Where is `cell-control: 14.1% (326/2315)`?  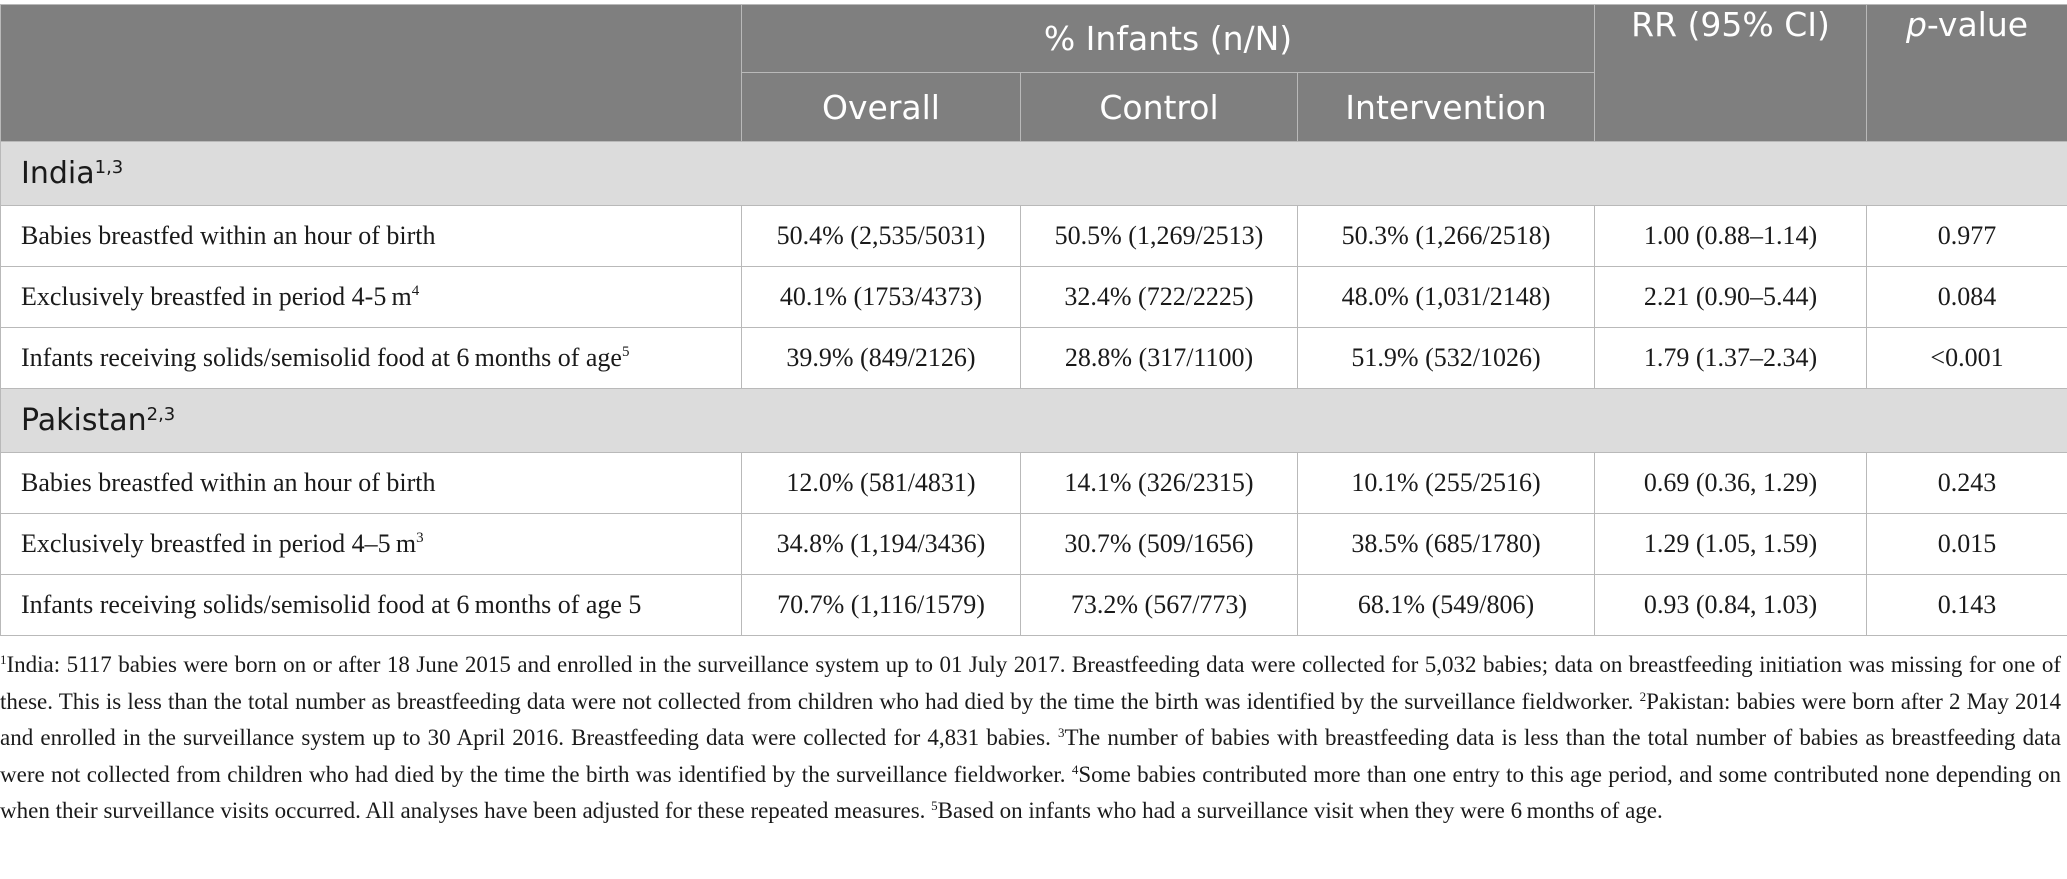 cell-control: 14.1% (326/2315) is located at coordinates (1159, 483).